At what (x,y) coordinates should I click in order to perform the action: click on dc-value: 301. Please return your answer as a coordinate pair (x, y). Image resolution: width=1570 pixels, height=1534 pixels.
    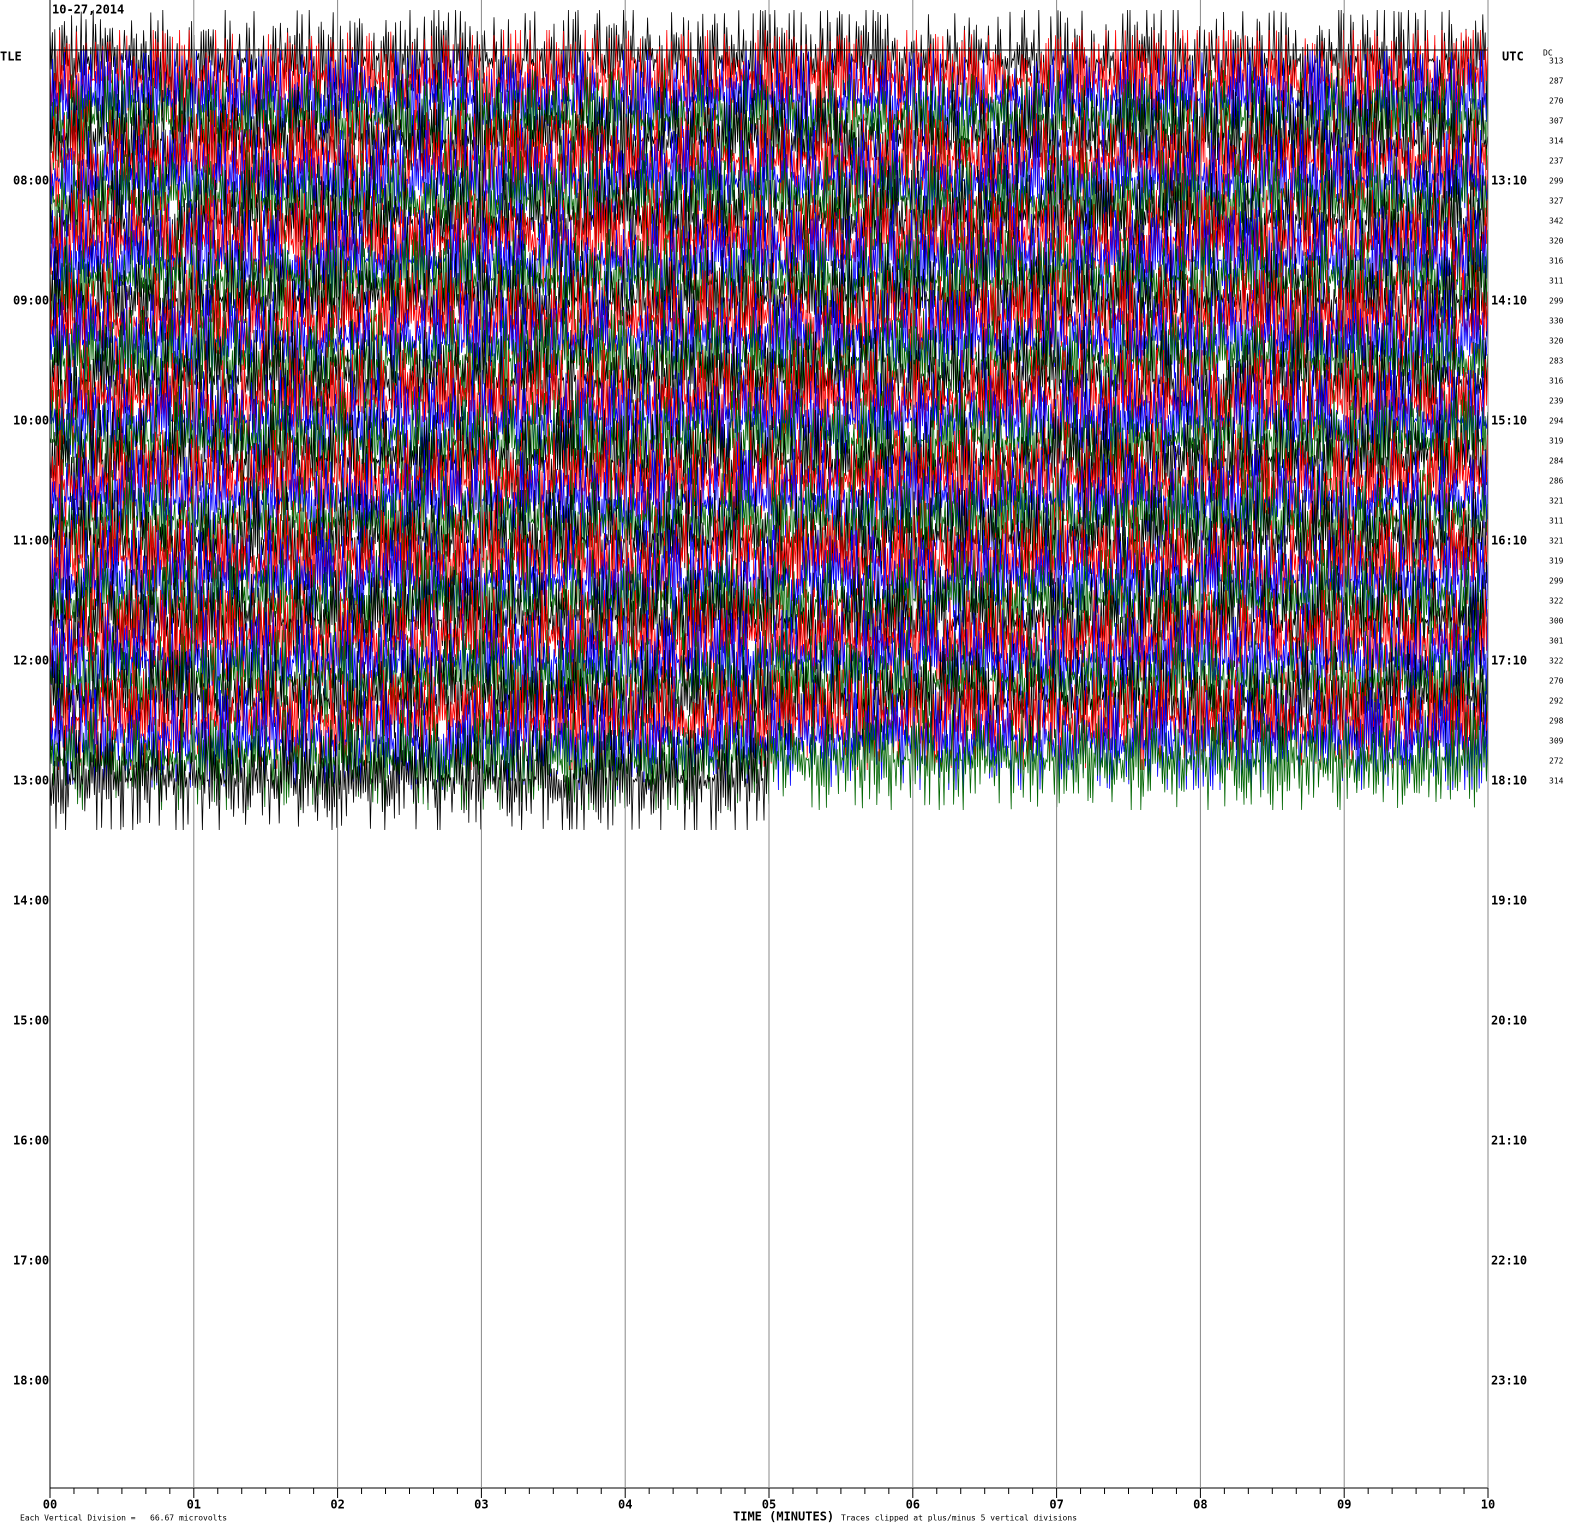
    Looking at the image, I should click on (1556, 641).